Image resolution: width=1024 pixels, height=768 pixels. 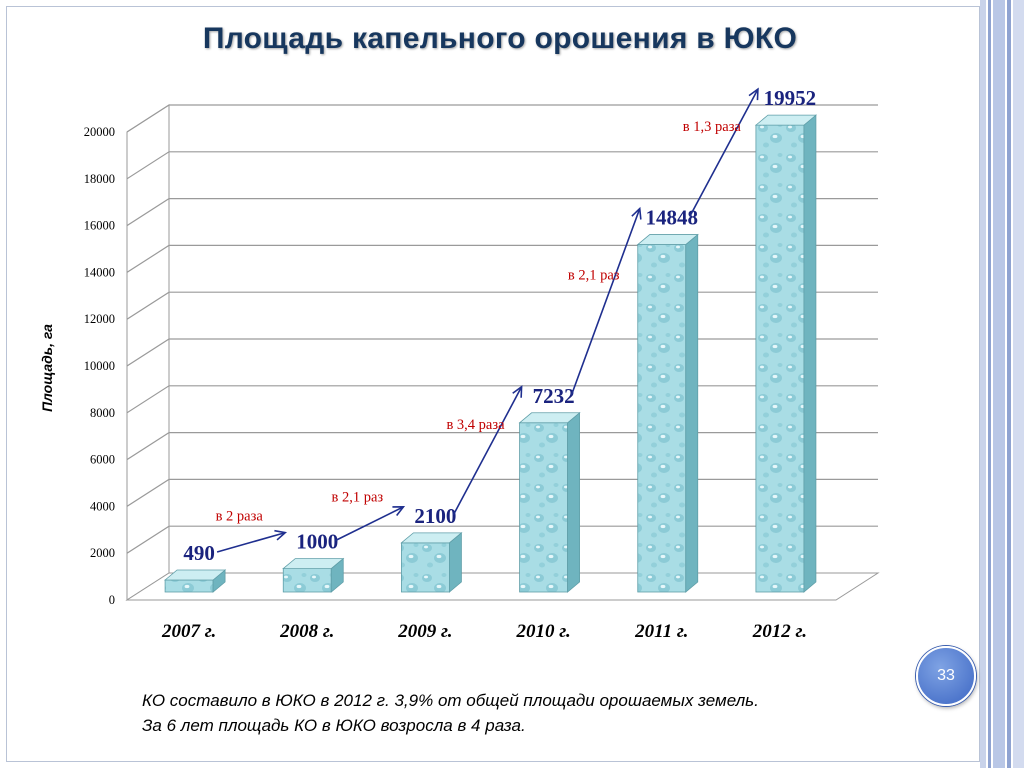 What do you see at coordinates (47, 368) in the screenshot?
I see `y-axis-label: Площадь, га` at bounding box center [47, 368].